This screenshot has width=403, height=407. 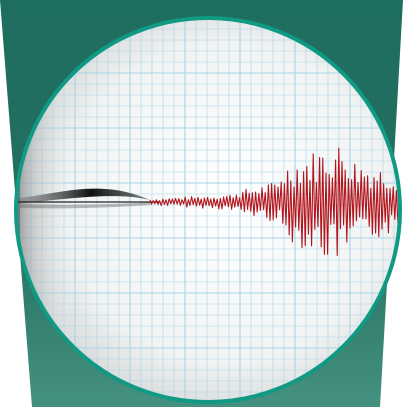 I want to click on stylus-arm, so click(x=84, y=196).